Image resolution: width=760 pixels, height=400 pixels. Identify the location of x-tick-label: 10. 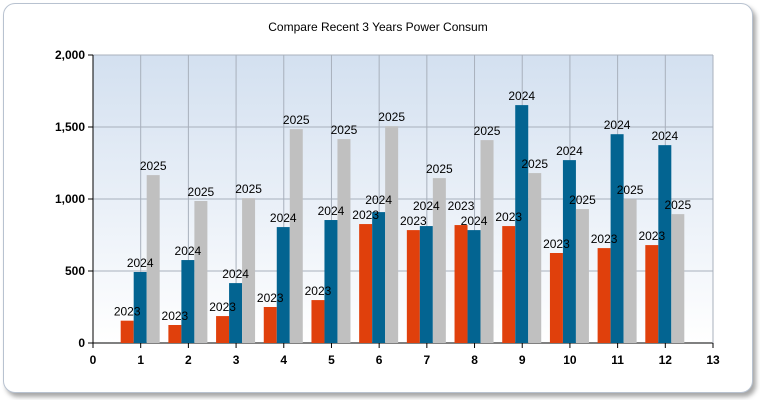
(570, 360).